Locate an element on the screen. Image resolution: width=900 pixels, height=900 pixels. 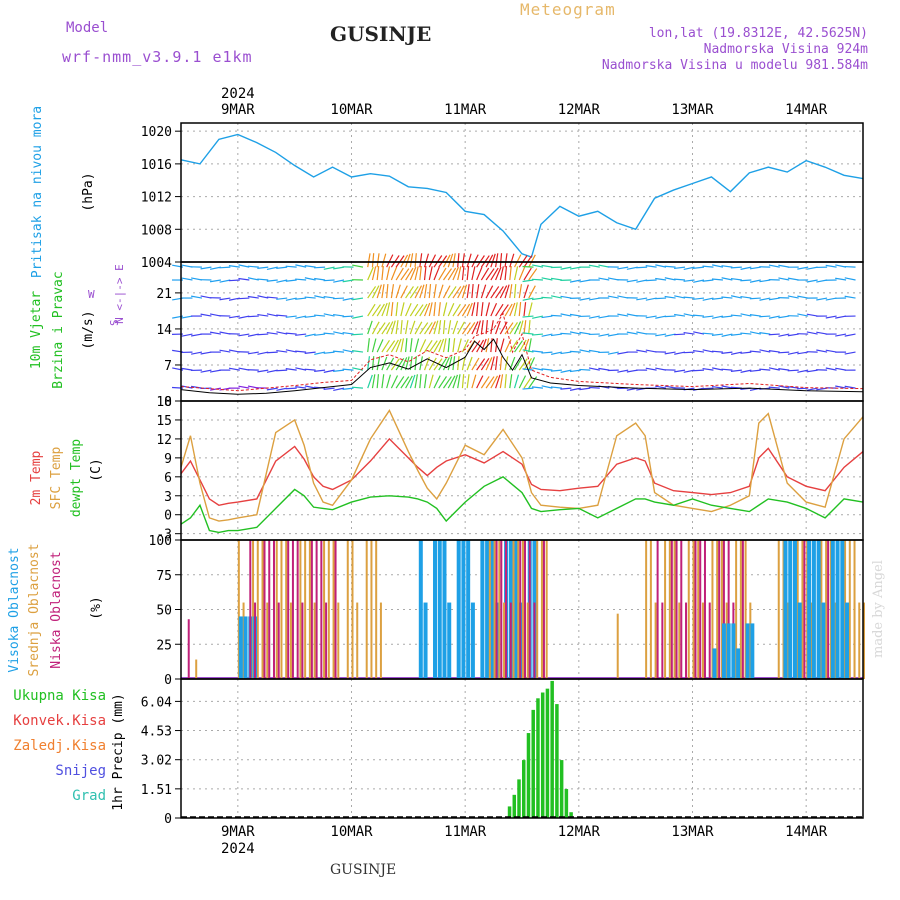
temp-label: 2m Temp is located at coordinates (36, 477).